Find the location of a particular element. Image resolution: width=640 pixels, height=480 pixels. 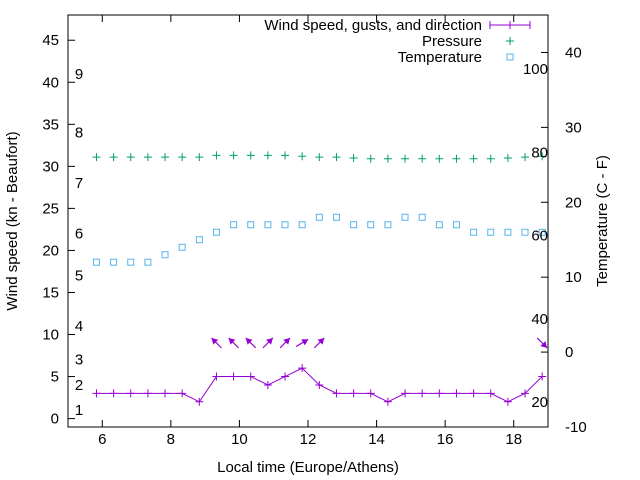

y-tick-label: 0 is located at coordinates (55, 419).